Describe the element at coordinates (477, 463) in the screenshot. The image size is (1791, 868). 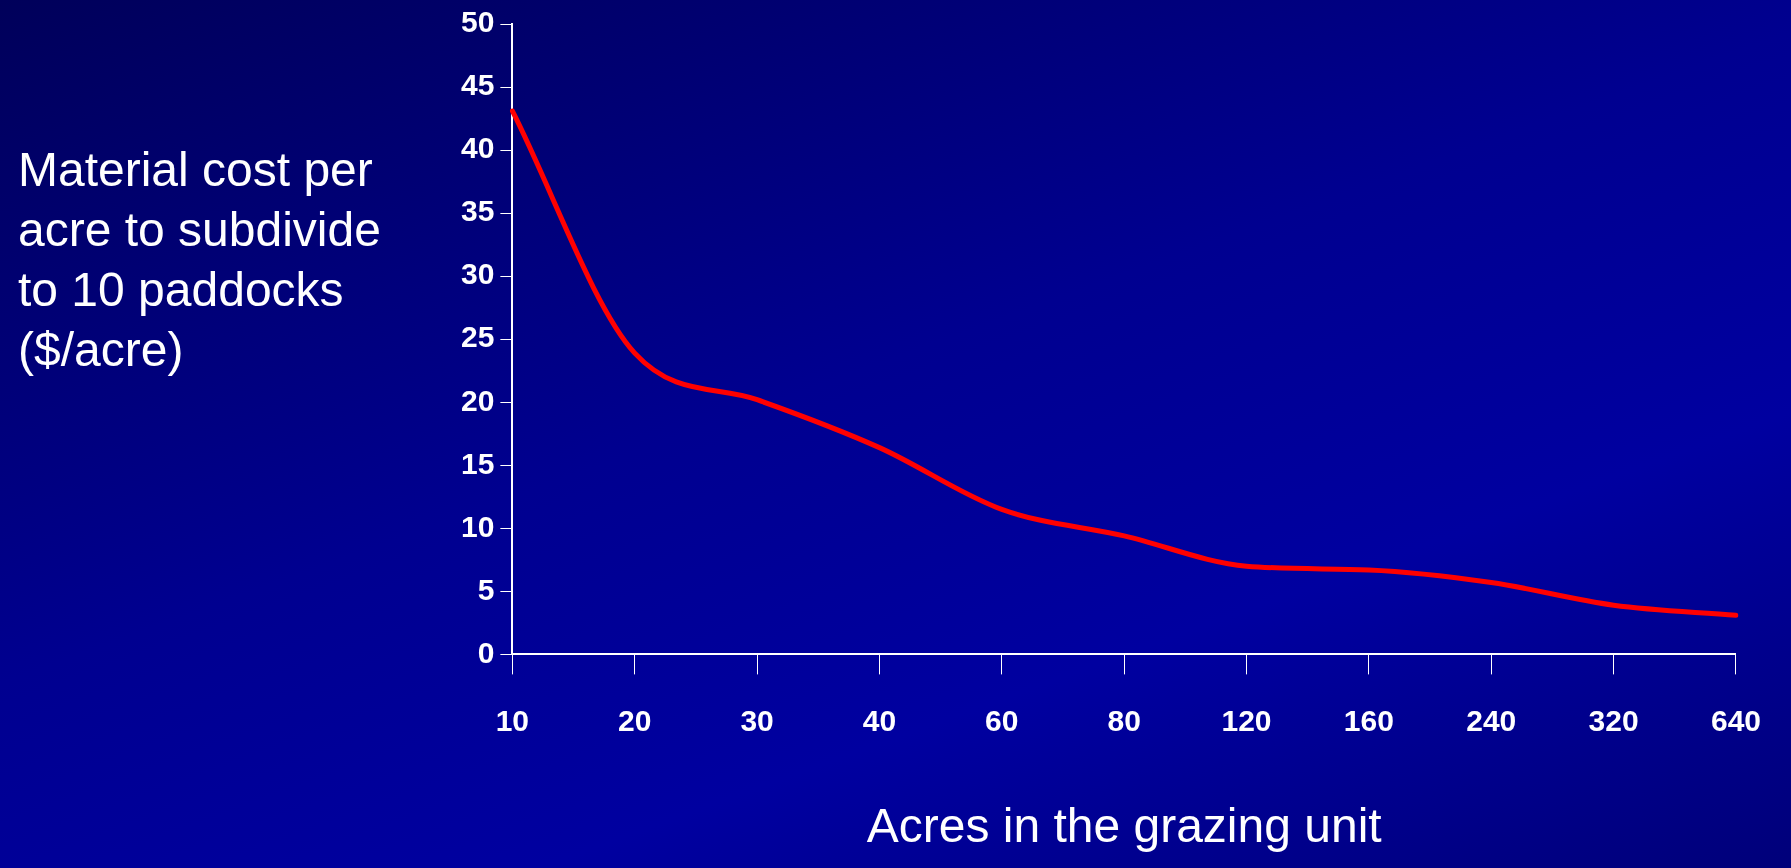
I see `y-tick-label: 15` at that location.